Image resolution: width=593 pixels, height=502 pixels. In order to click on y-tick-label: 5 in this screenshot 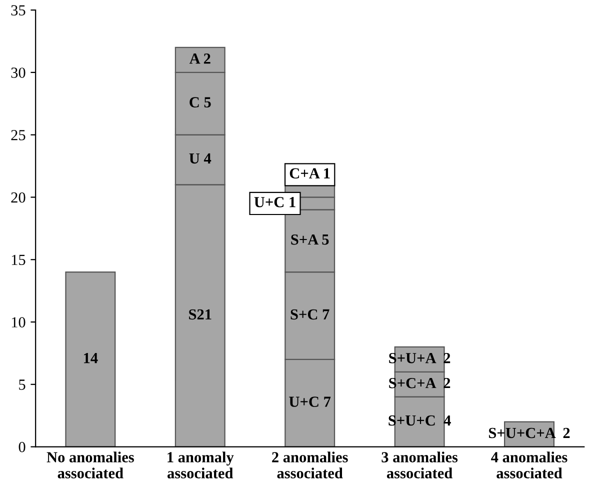, I will do `click(22, 385)`.